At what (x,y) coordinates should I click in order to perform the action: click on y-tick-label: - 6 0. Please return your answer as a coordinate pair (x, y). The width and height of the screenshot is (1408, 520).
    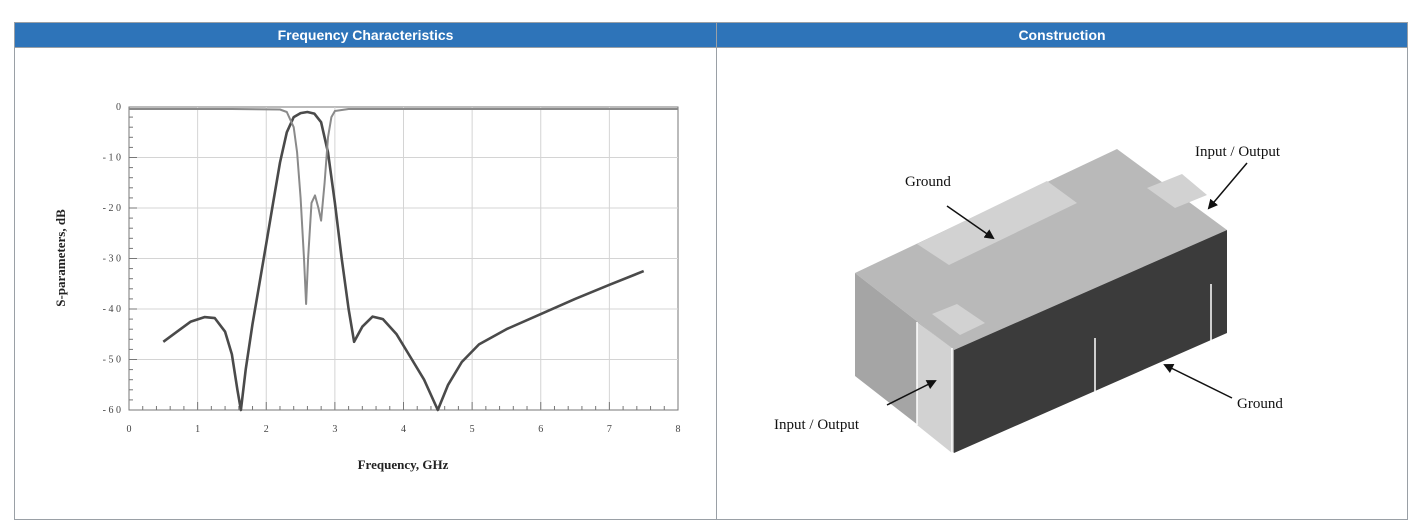
    Looking at the image, I should click on (112, 410).